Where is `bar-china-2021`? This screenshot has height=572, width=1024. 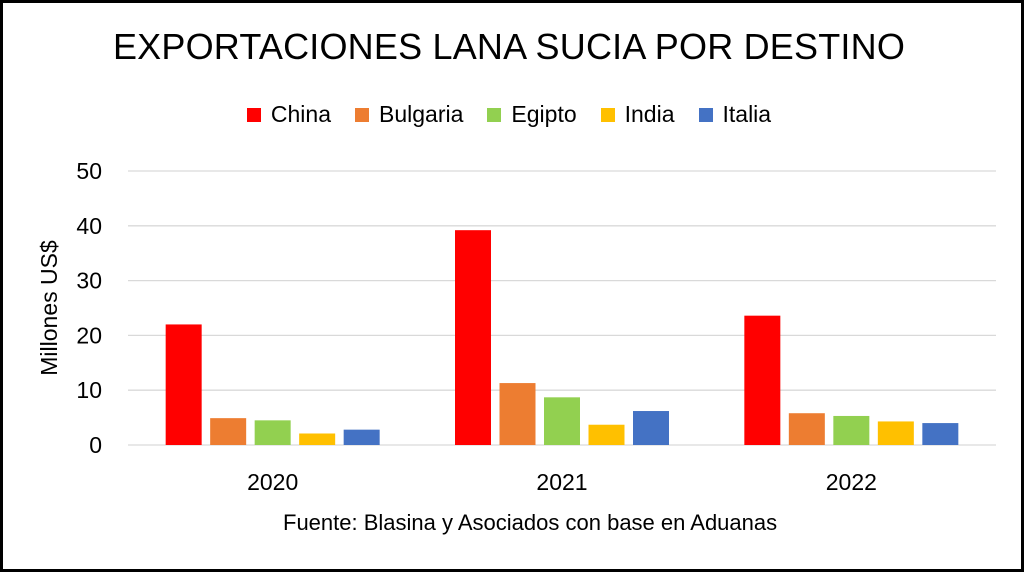
bar-china-2021 is located at coordinates (473, 337).